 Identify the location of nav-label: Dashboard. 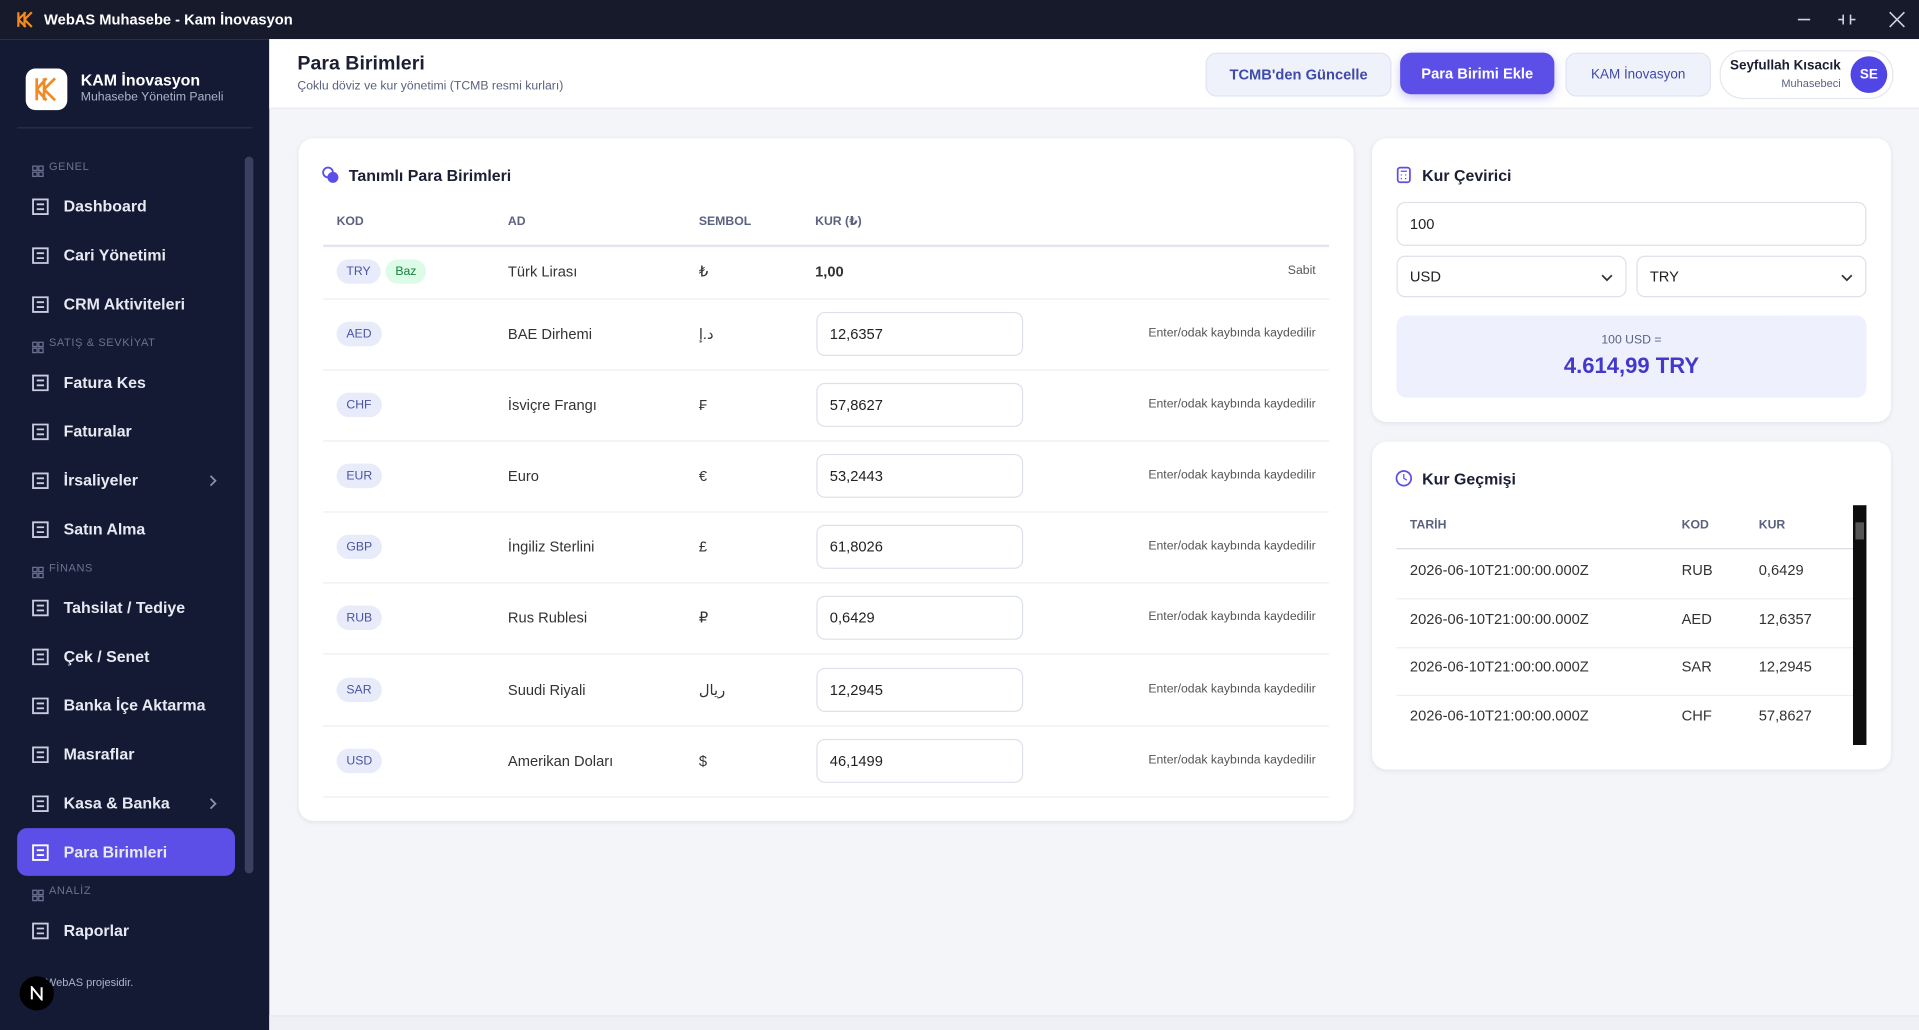
(105, 206).